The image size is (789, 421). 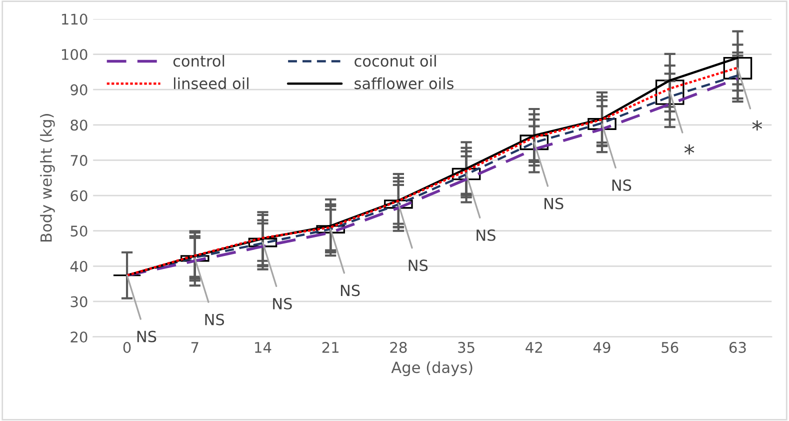 What do you see at coordinates (466, 347) in the screenshot?
I see `x-tick-label: 35` at bounding box center [466, 347].